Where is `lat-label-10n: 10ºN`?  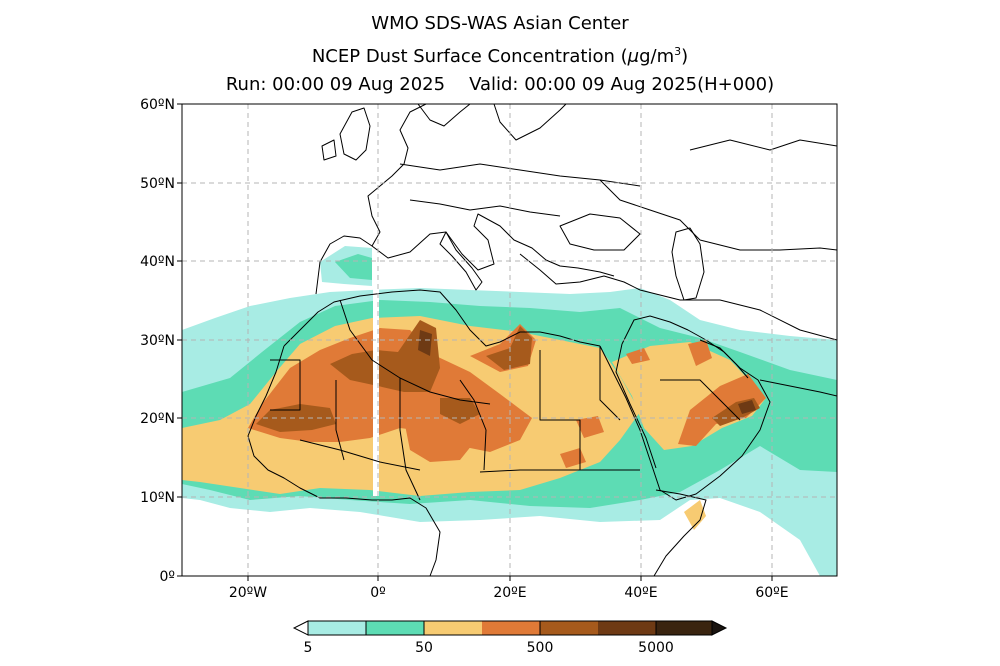 lat-label-10n: 10ºN is located at coordinates (157, 498).